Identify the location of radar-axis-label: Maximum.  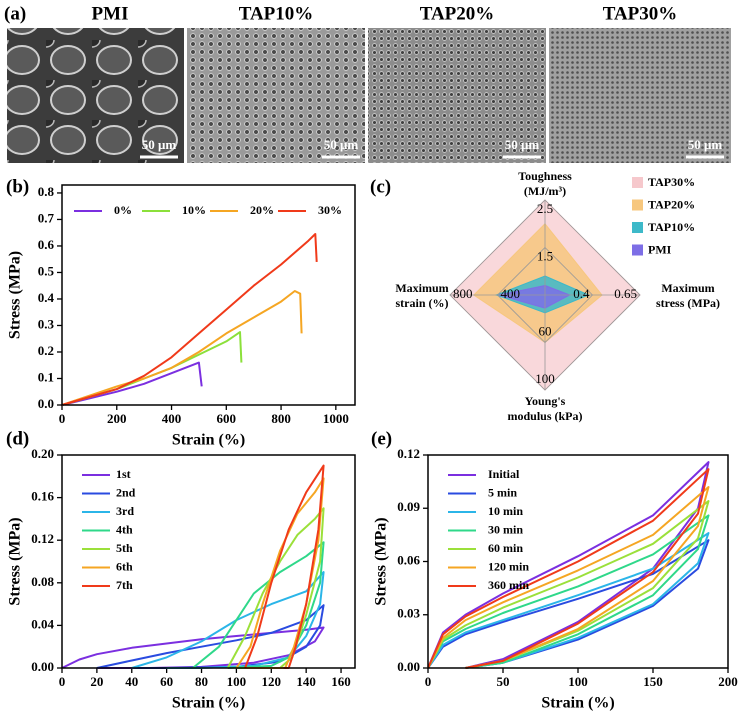
(421, 288).